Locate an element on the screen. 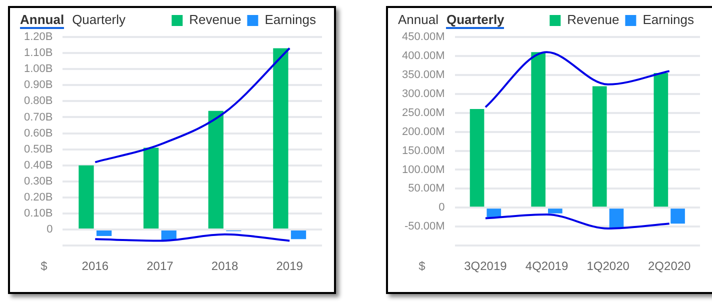 Image resolution: width=712 pixels, height=302 pixels. y-tick-label: 0.10B is located at coordinates (38, 214).